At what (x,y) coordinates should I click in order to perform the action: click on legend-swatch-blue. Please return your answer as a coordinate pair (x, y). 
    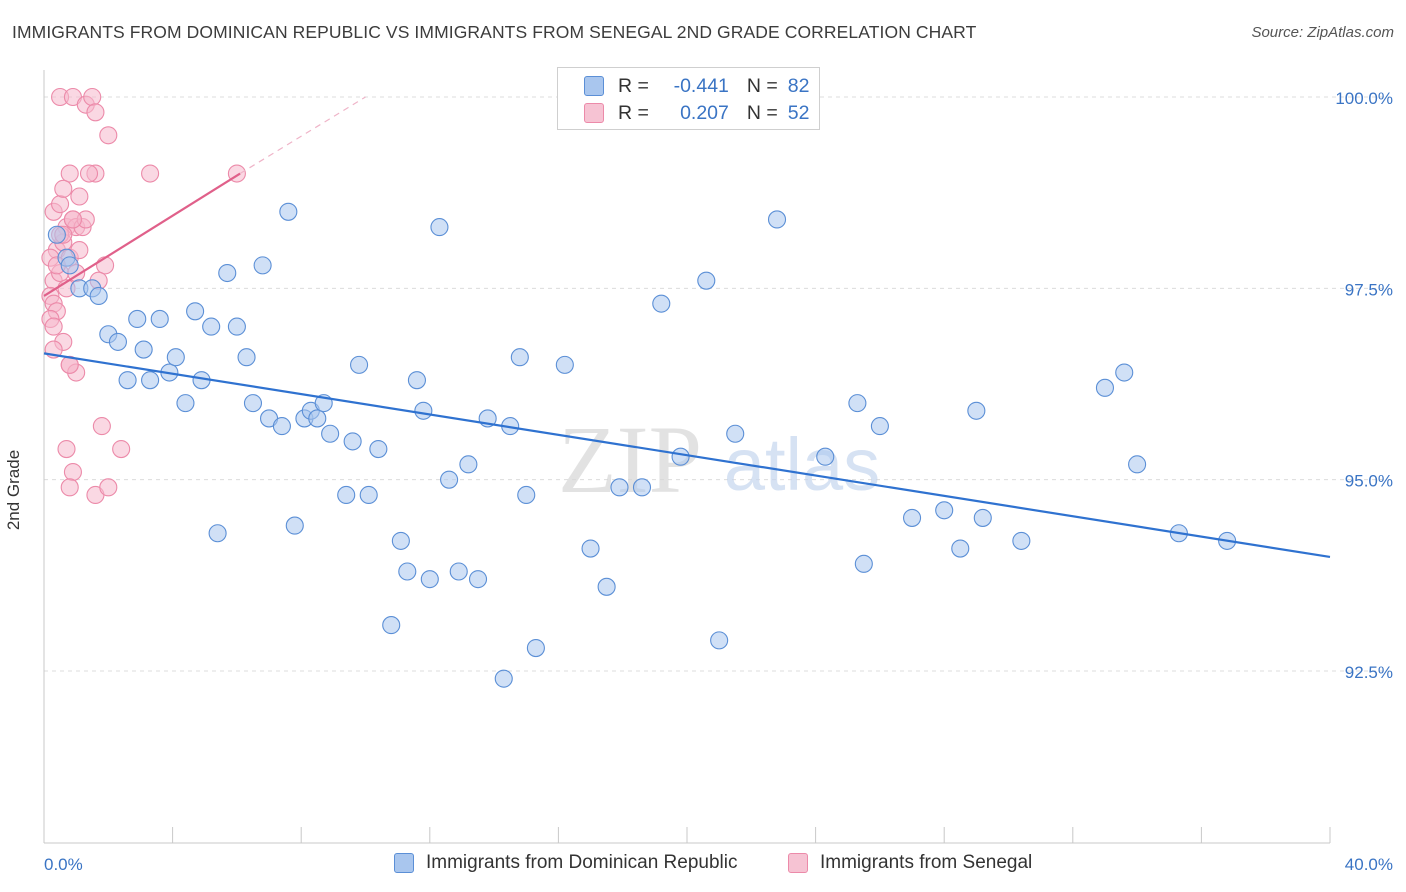
    Looking at the image, I should click on (404, 863).